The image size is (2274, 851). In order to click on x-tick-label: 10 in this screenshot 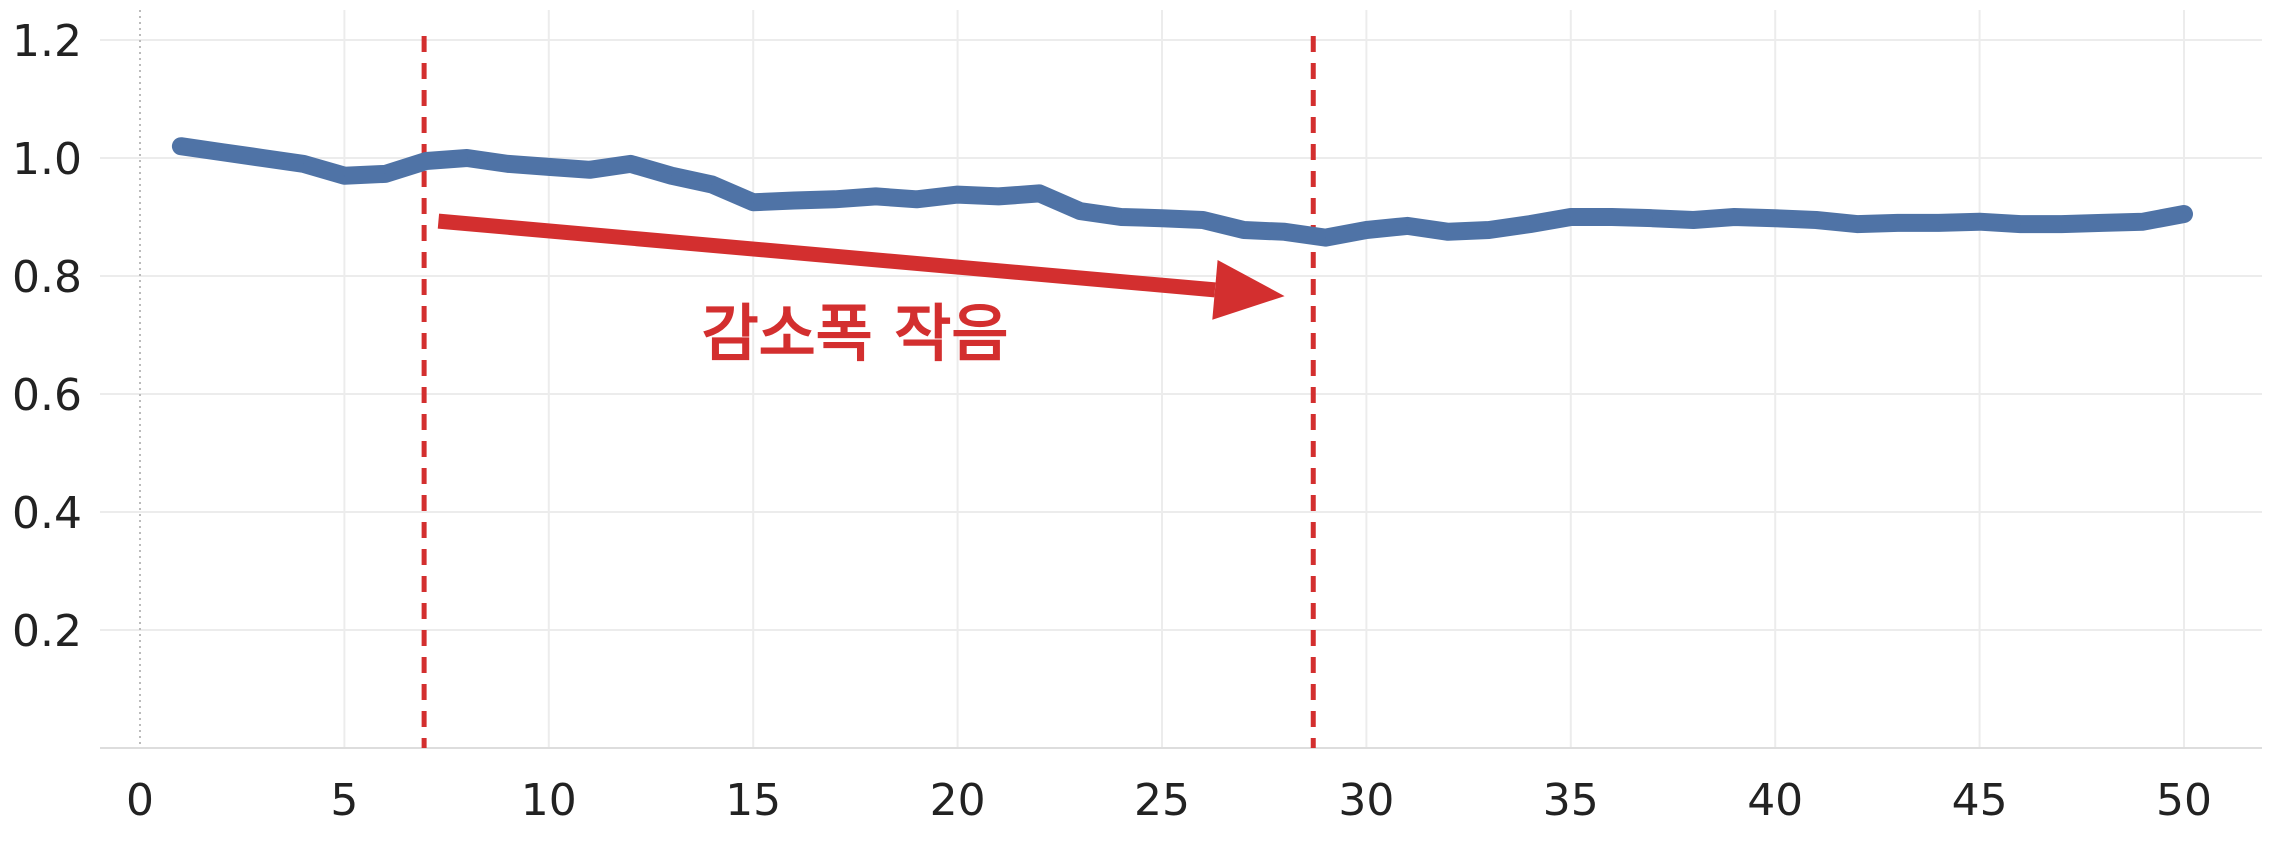, I will do `click(549, 800)`.